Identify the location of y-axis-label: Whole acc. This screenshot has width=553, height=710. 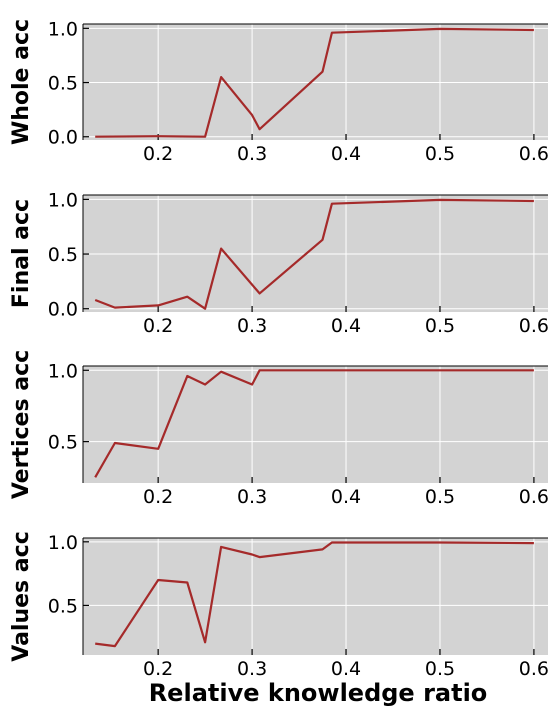
(21, 82).